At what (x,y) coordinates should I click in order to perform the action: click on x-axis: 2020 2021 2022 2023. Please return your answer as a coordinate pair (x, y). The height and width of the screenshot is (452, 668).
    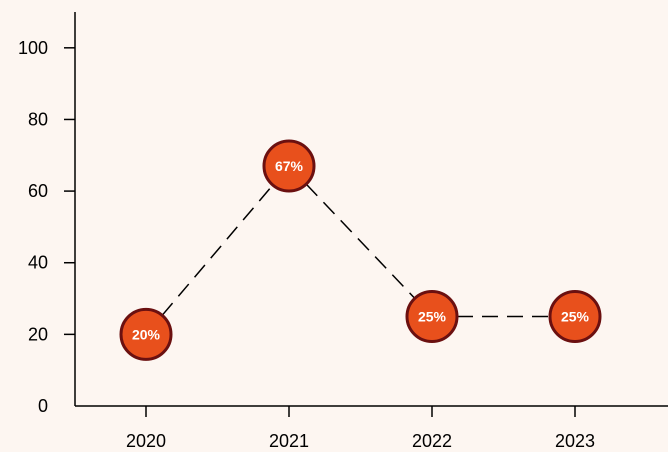
    Looking at the image, I should click on (371, 428).